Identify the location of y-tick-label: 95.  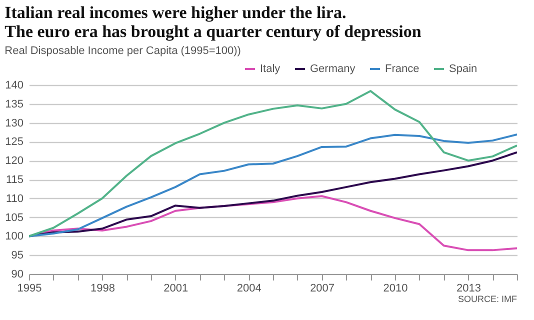
(17, 256).